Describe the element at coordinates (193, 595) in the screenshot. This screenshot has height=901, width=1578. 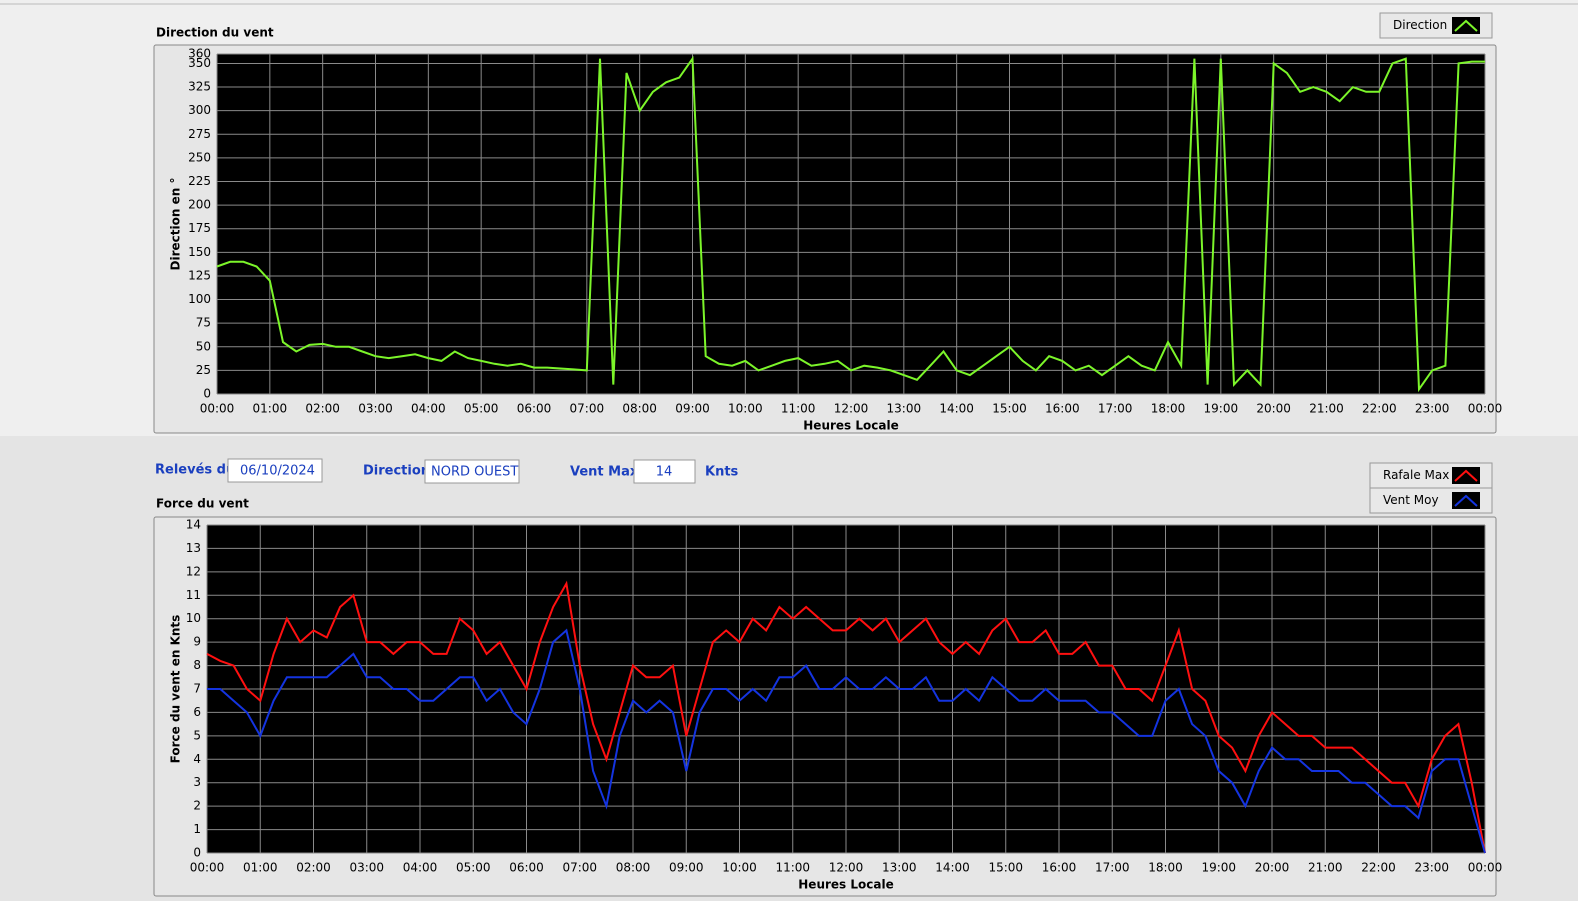
I see `y-tick-label: 11` at that location.